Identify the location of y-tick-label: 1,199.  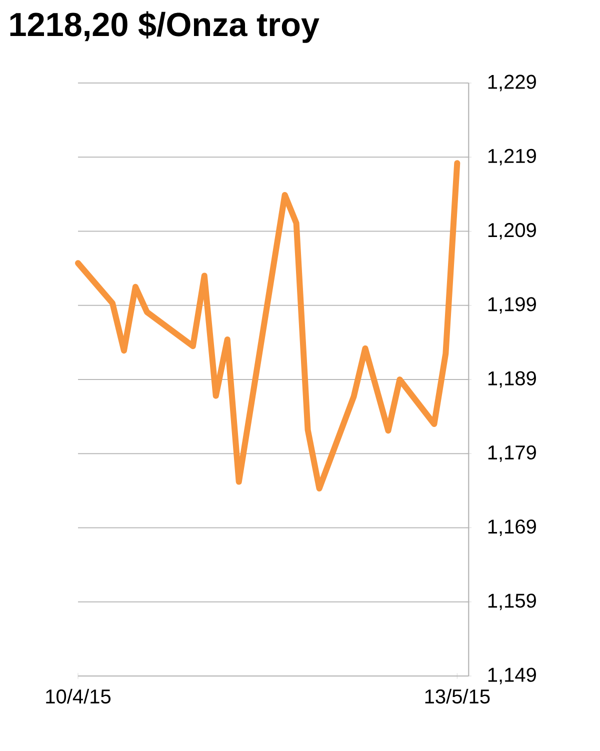
(512, 305).